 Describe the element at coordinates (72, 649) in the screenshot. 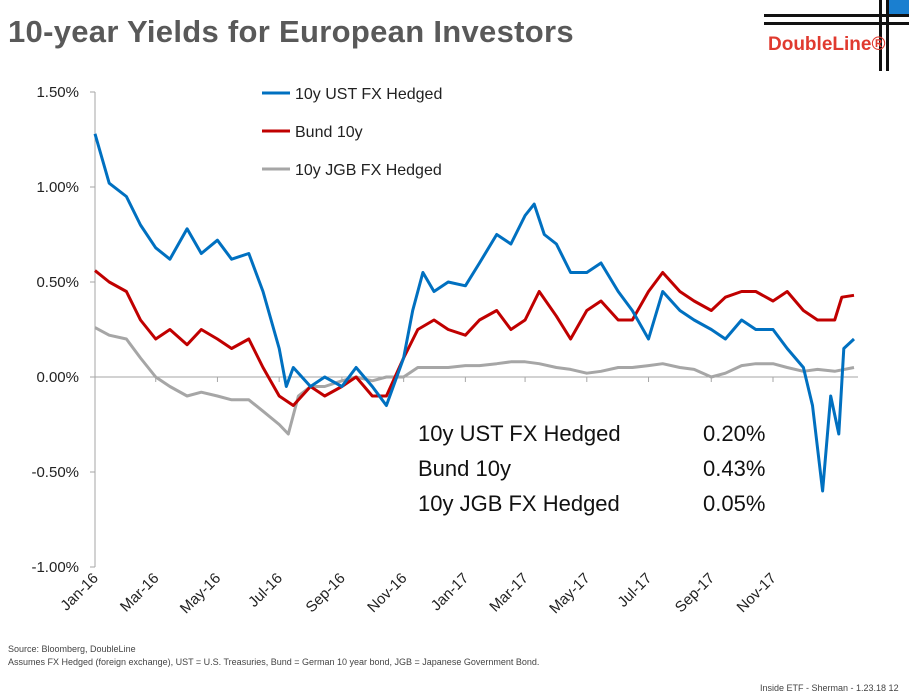

I see `source-note: Source: Bloomberg, DoubleLine` at that location.